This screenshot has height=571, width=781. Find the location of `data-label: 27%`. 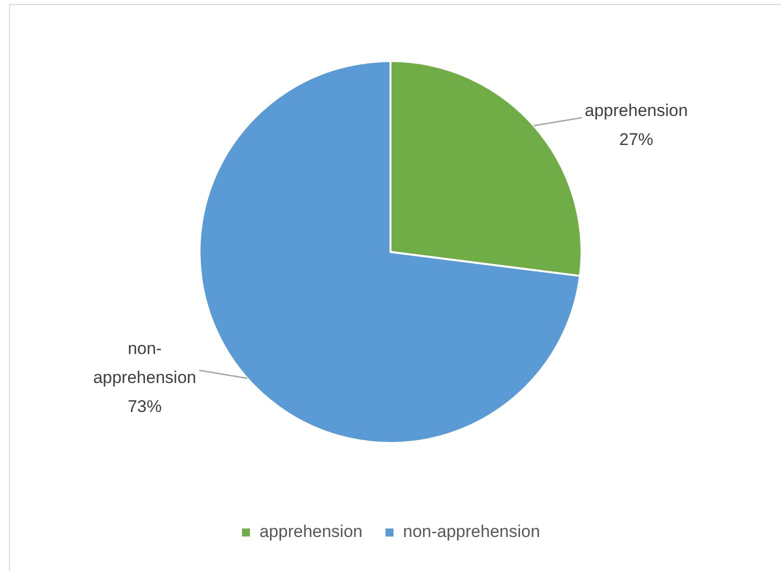

data-label: 27% is located at coordinates (636, 139).